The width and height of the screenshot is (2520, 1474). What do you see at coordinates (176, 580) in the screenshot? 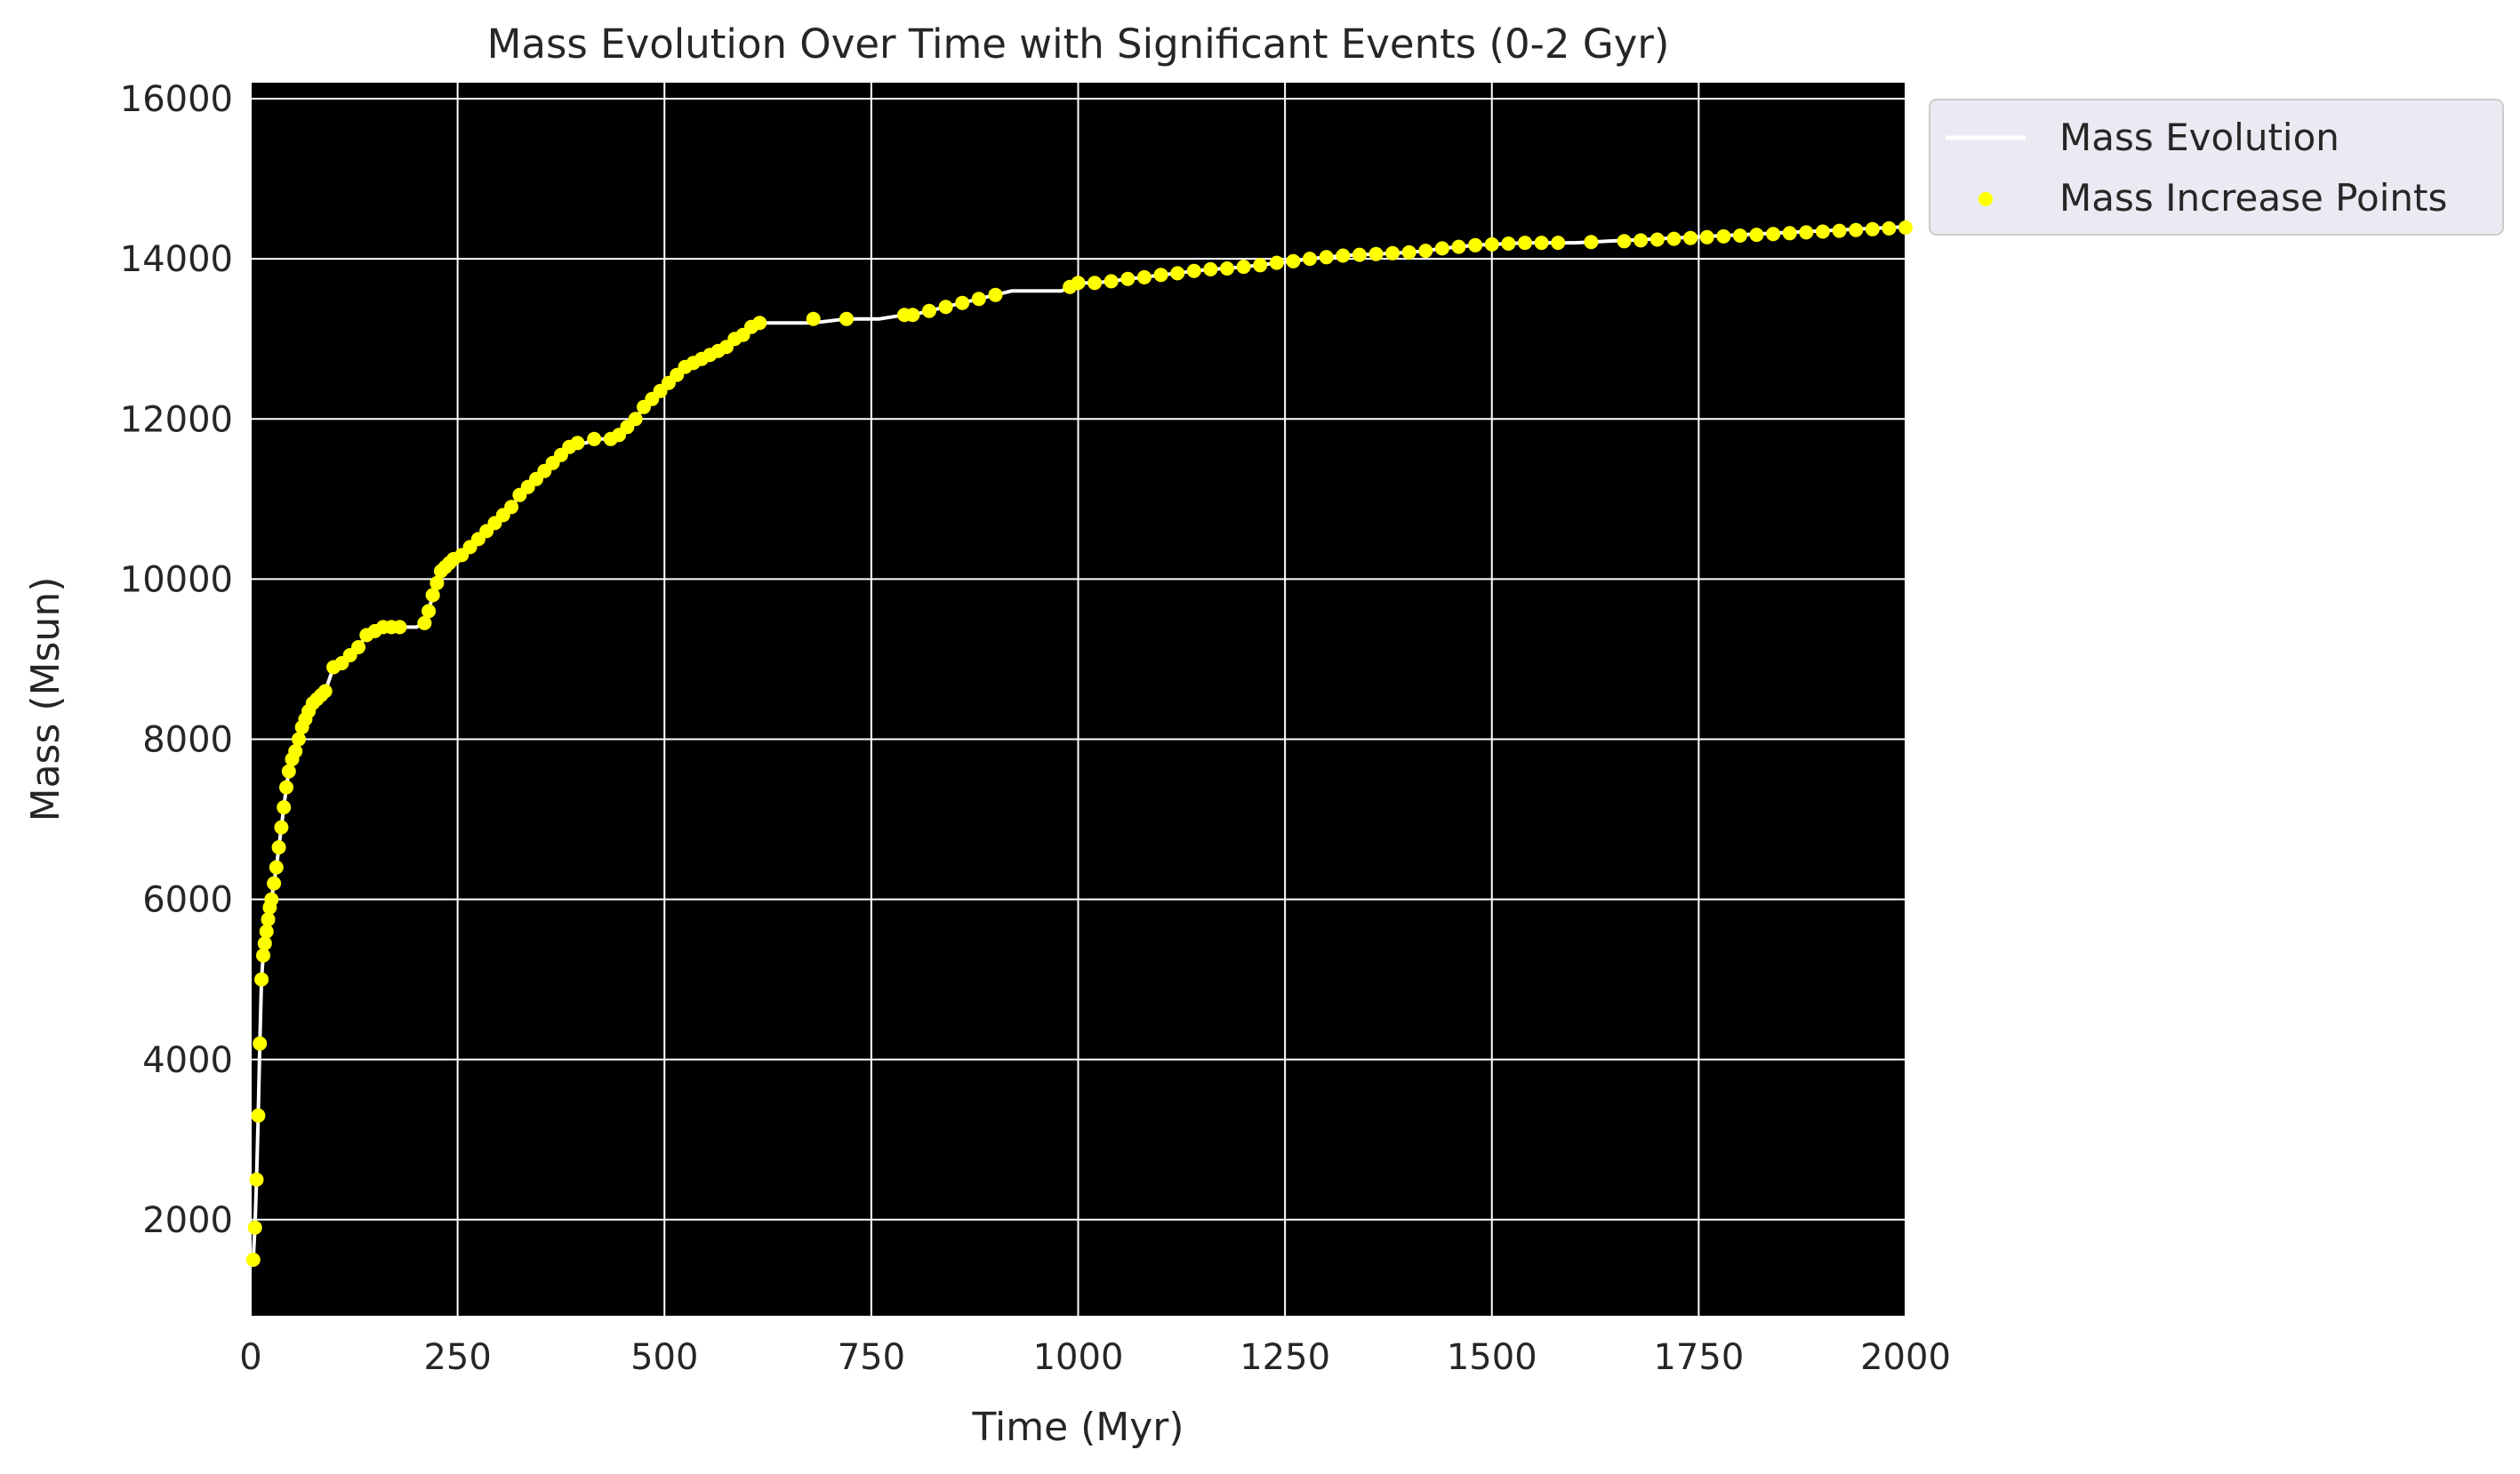
I see `y-tick-label: 10000` at bounding box center [176, 580].